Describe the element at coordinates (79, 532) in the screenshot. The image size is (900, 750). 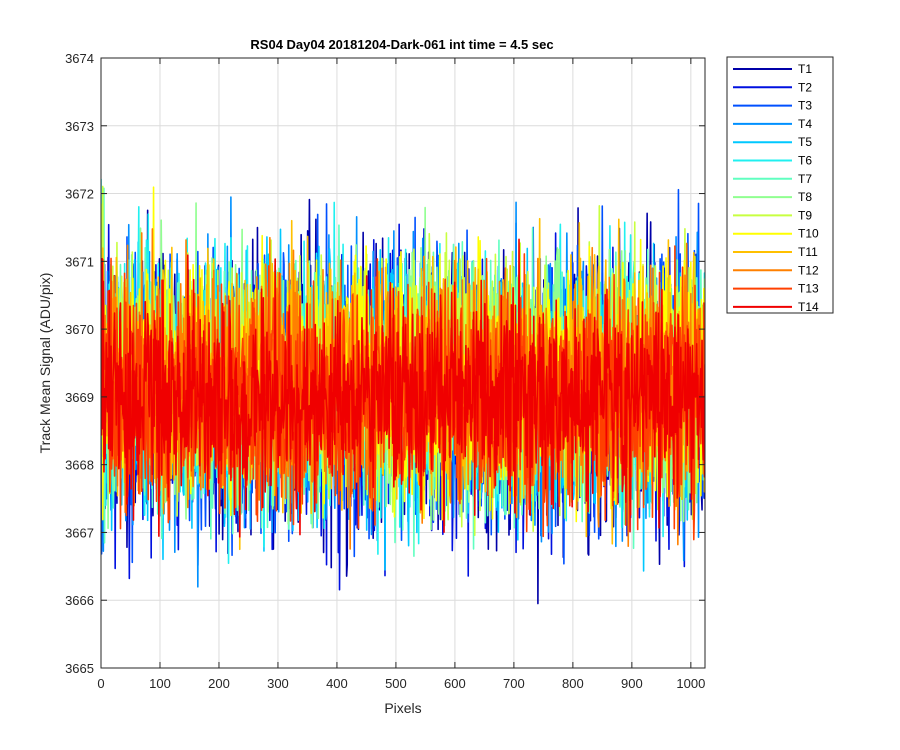
I see `y-tick-label: 3667` at that location.